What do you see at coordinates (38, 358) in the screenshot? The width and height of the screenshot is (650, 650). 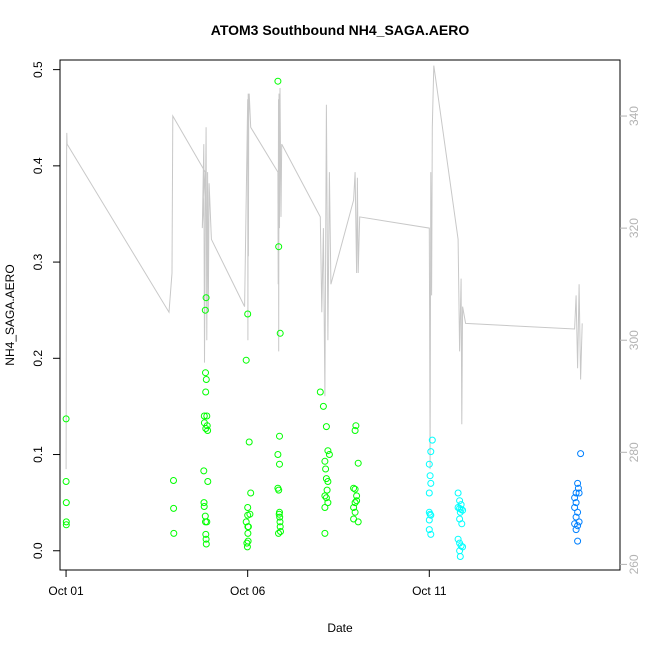 I see `y-tick-label: 0.2` at bounding box center [38, 358].